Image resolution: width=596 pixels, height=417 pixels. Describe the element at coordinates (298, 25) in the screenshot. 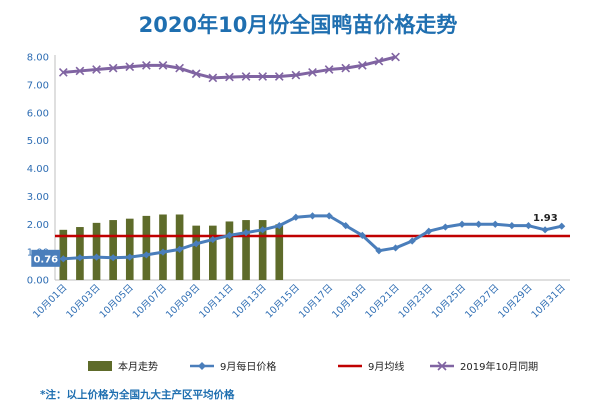

I see `chart-title: 2020年10月份全国鸭苗价格走势` at that location.